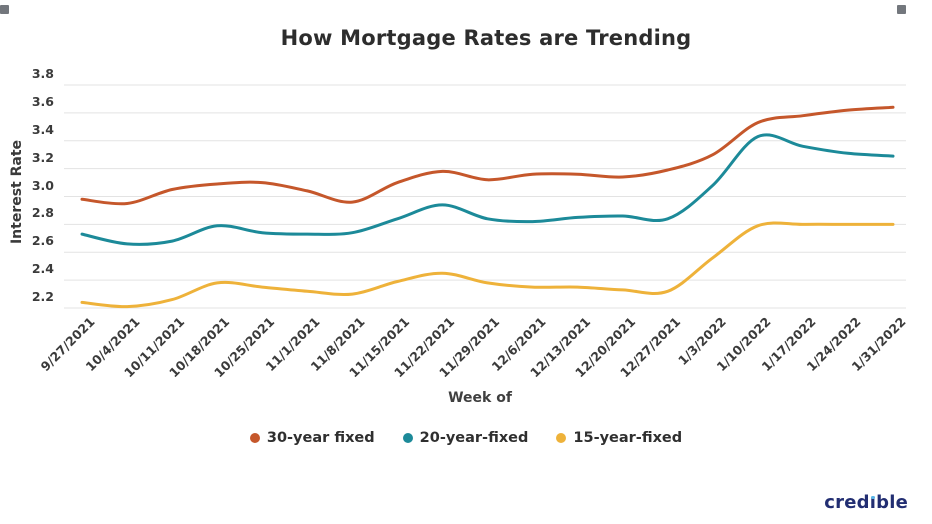  I want to click on line-15-year-fixed, so click(487, 265).